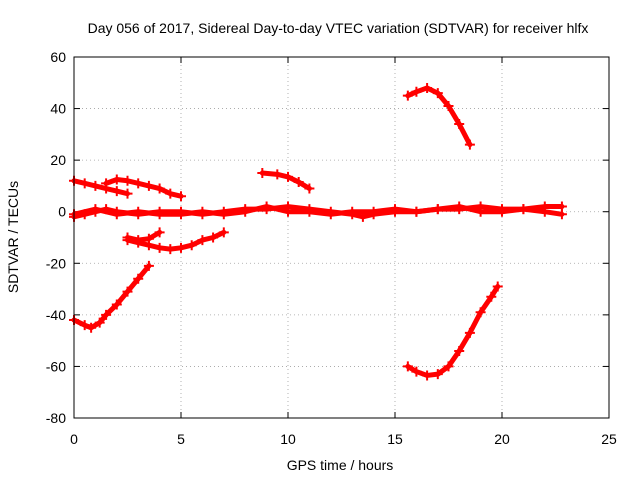  Describe the element at coordinates (58, 160) in the screenshot. I see `y-tick-label: 20` at that location.